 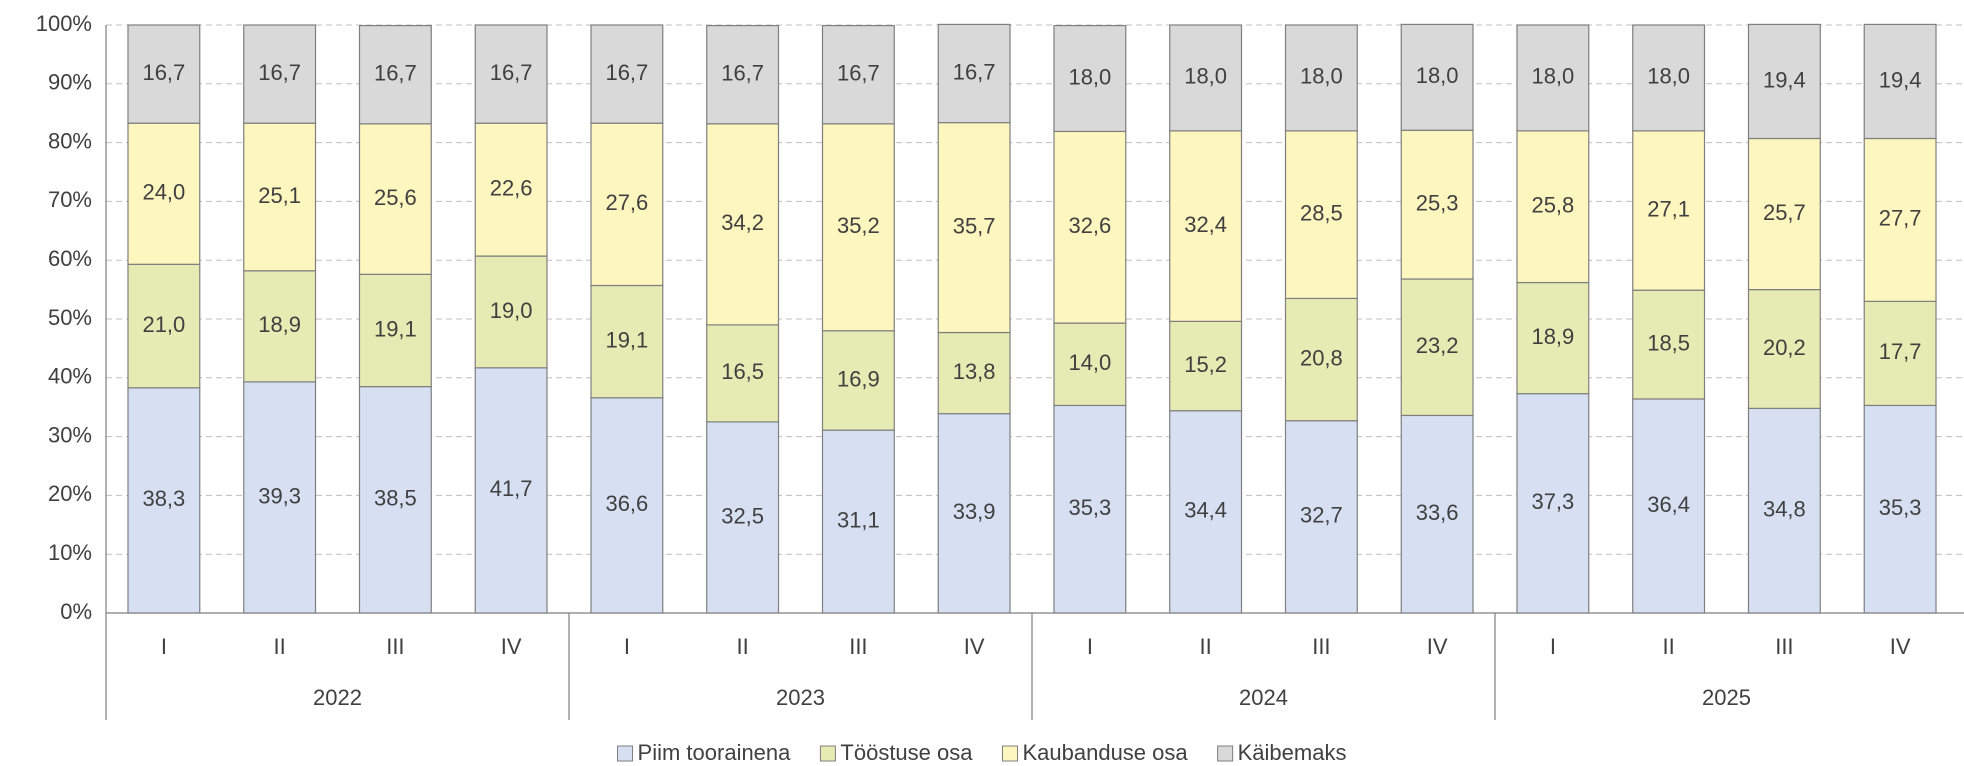 I want to click on data-label: 25,6, so click(x=395, y=197).